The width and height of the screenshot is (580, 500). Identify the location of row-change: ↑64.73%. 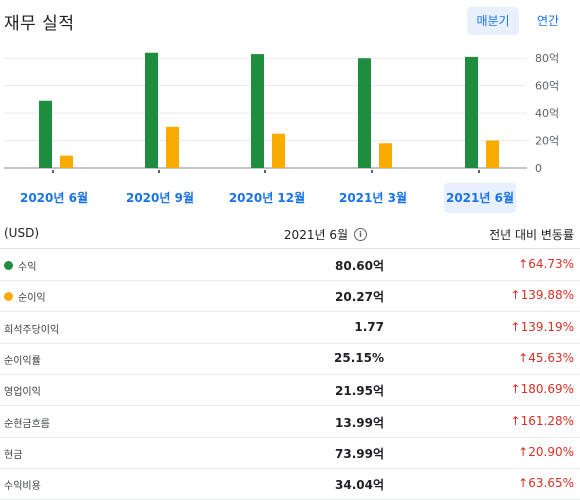
(546, 264).